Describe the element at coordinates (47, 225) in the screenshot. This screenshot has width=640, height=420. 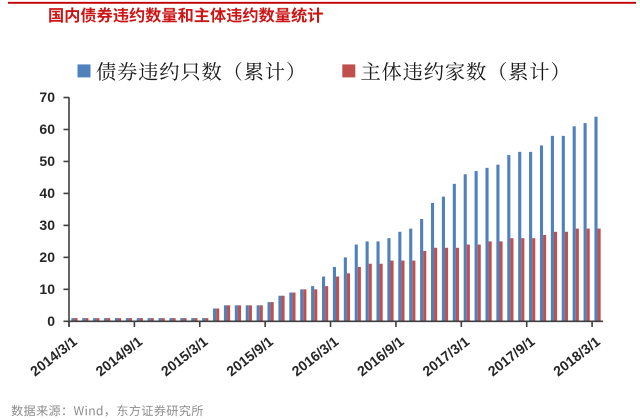
I see `svg-text: 30` at that location.